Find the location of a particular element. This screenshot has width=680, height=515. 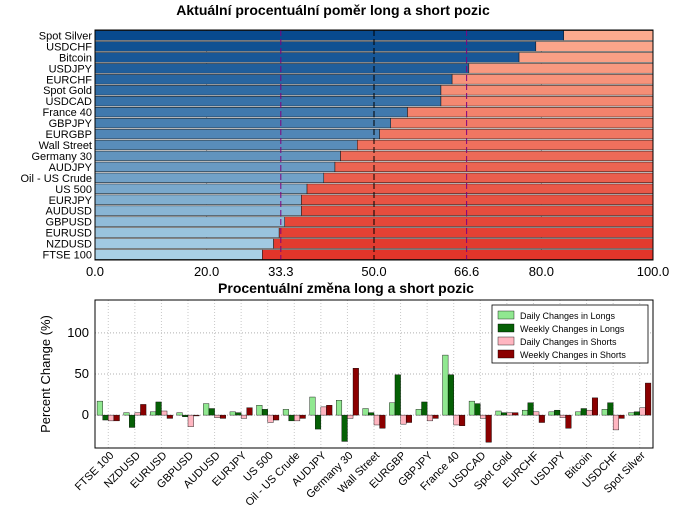

top-category-label: NZDUSD is located at coordinates (69, 245).